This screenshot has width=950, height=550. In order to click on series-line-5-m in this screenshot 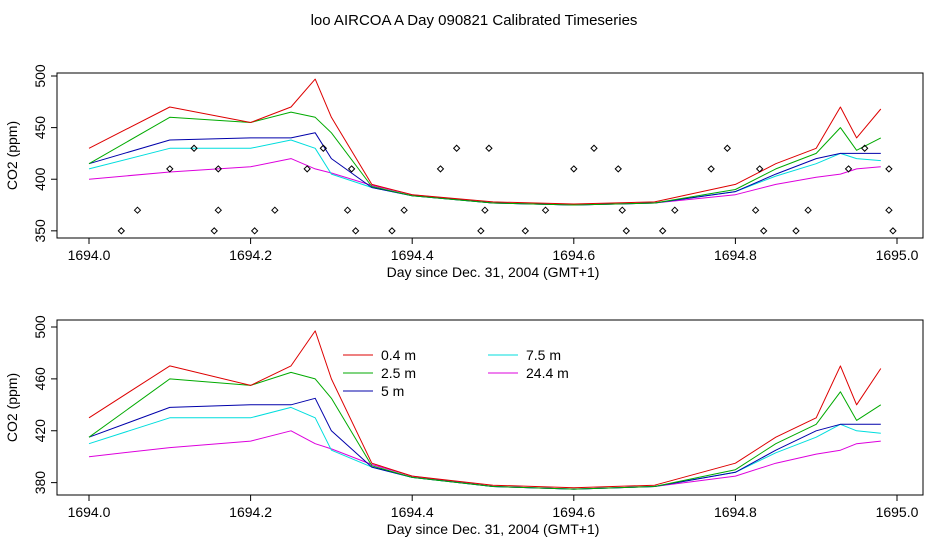, I will do `click(484, 443)`.